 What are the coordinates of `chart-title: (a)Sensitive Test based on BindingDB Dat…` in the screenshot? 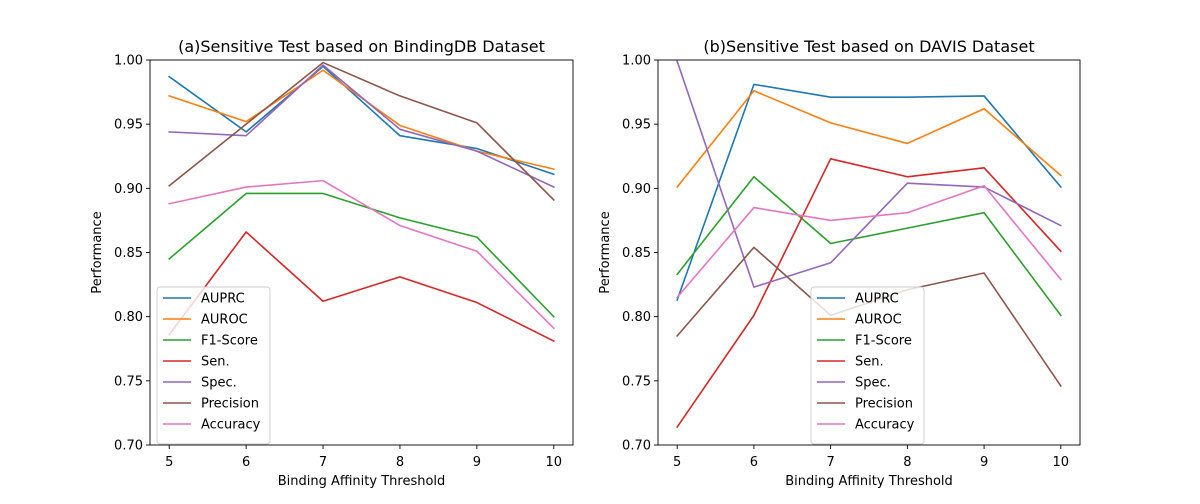 It's located at (361, 46).